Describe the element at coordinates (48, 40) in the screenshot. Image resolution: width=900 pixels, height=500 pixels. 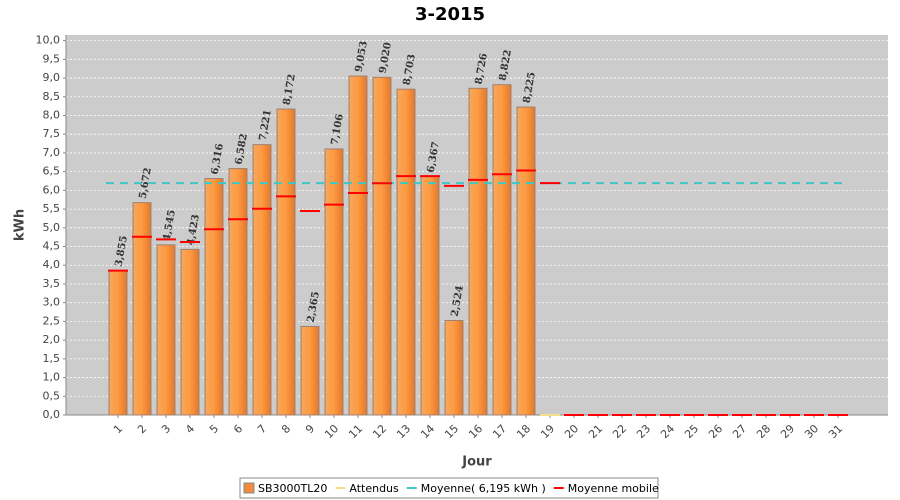
I see `y-tick-label: 10,0` at that location.